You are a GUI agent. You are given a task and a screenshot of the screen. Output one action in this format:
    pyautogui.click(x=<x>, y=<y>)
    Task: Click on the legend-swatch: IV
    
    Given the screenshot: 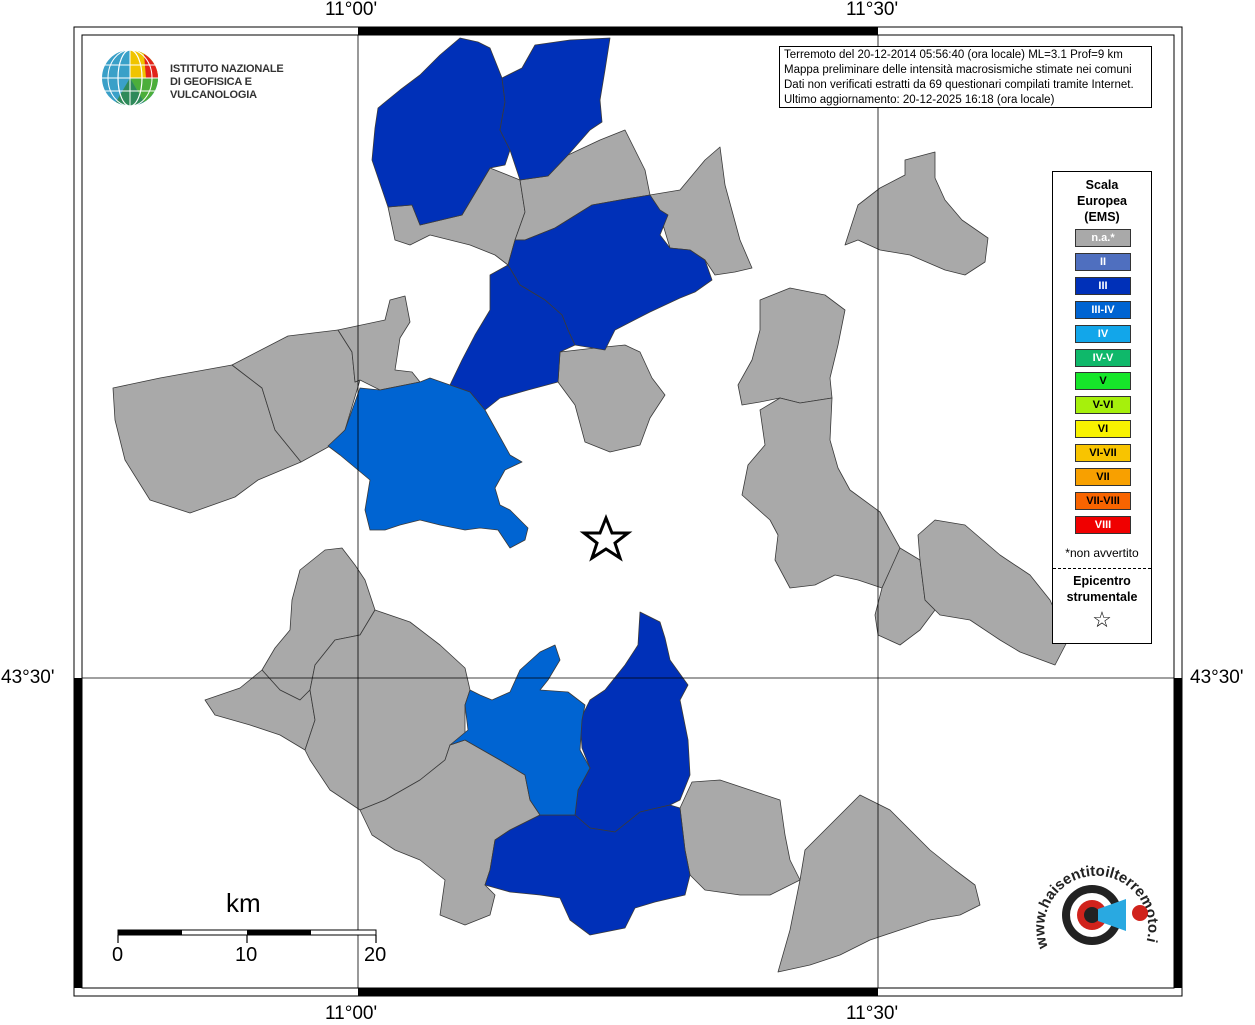 What is the action you would take?
    pyautogui.click(x=1103, y=333)
    